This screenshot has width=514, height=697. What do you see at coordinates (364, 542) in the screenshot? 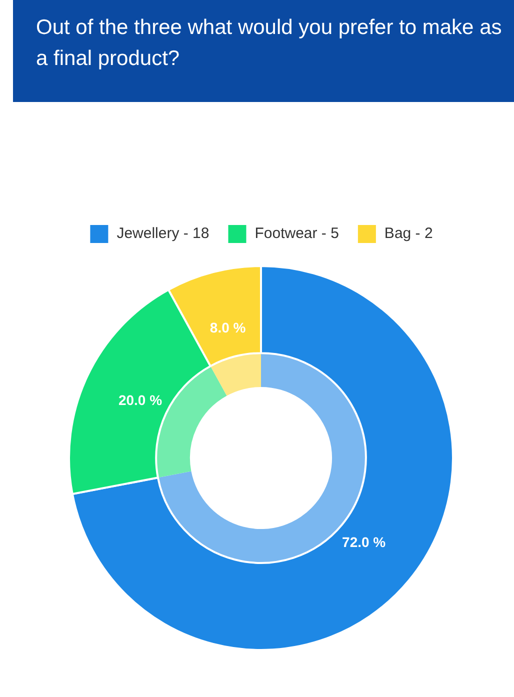
I see `data-label: 72.0 %` at bounding box center [364, 542].